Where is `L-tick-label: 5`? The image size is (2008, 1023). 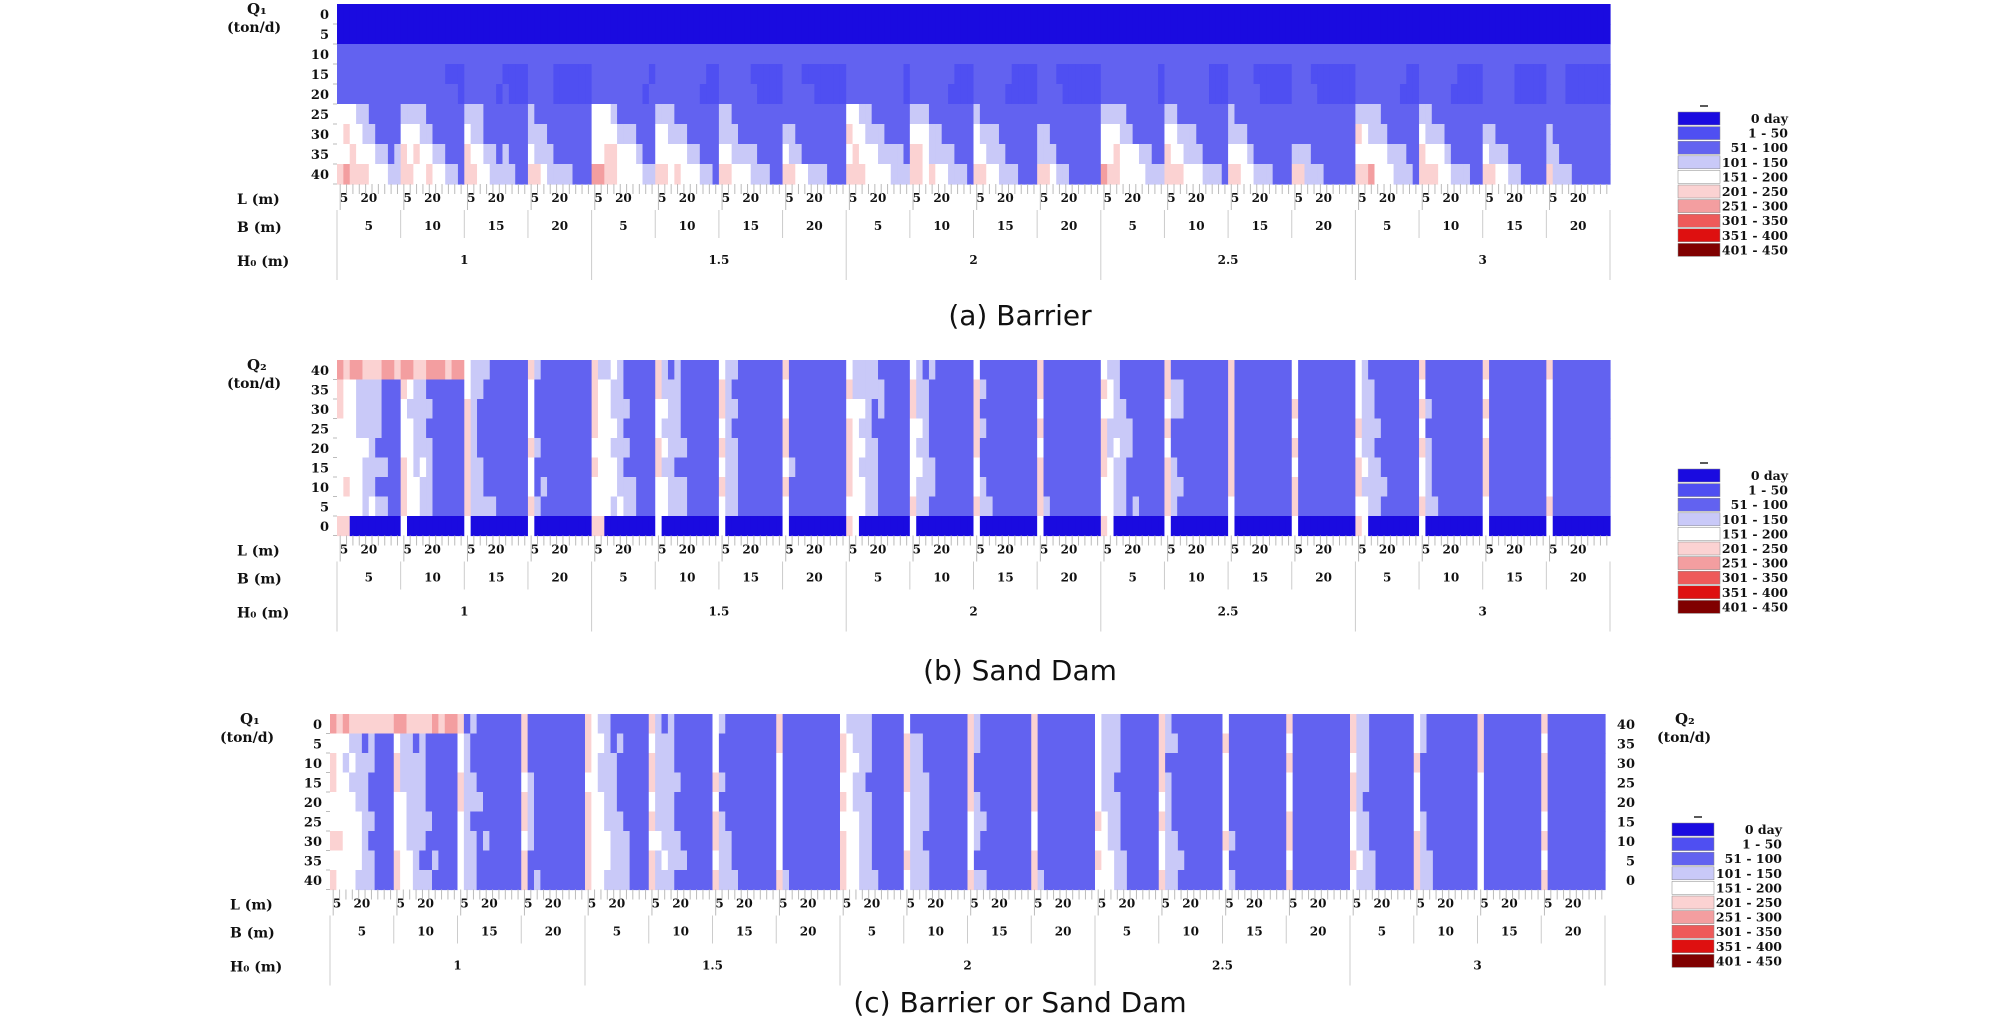 L-tick-label: 5 is located at coordinates (726, 550).